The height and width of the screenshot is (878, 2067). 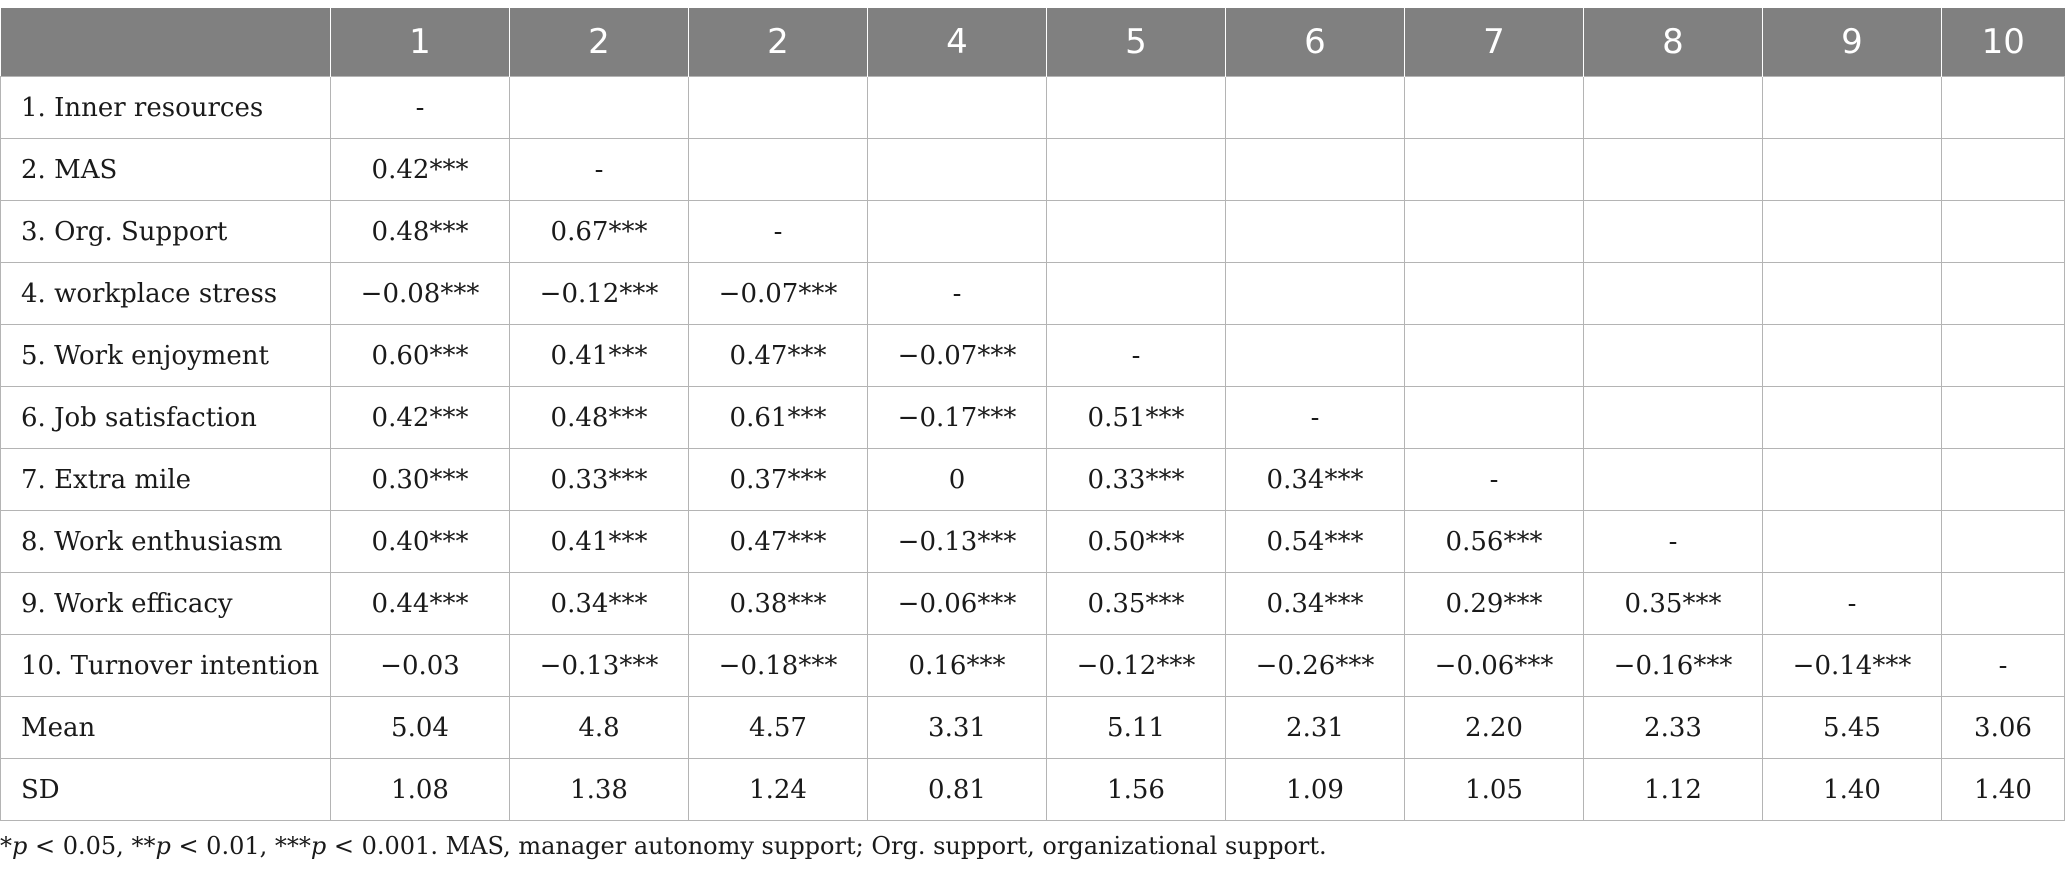 What do you see at coordinates (143, 846) in the screenshot?
I see `footnote-stars-2: **` at bounding box center [143, 846].